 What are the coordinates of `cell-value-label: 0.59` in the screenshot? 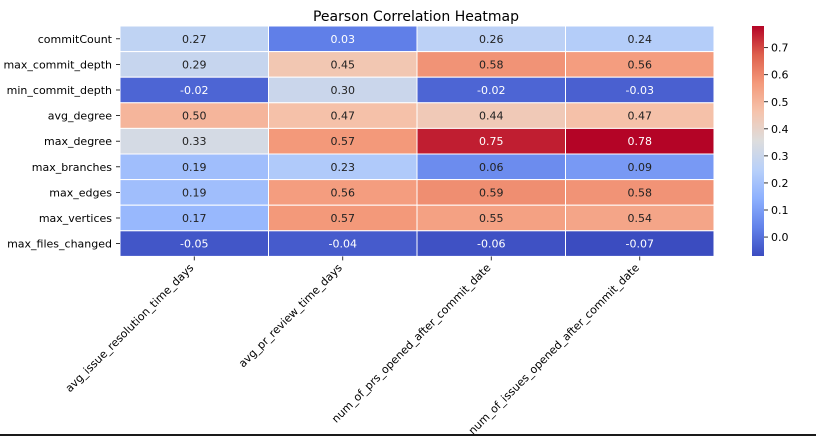 It's located at (491, 192).